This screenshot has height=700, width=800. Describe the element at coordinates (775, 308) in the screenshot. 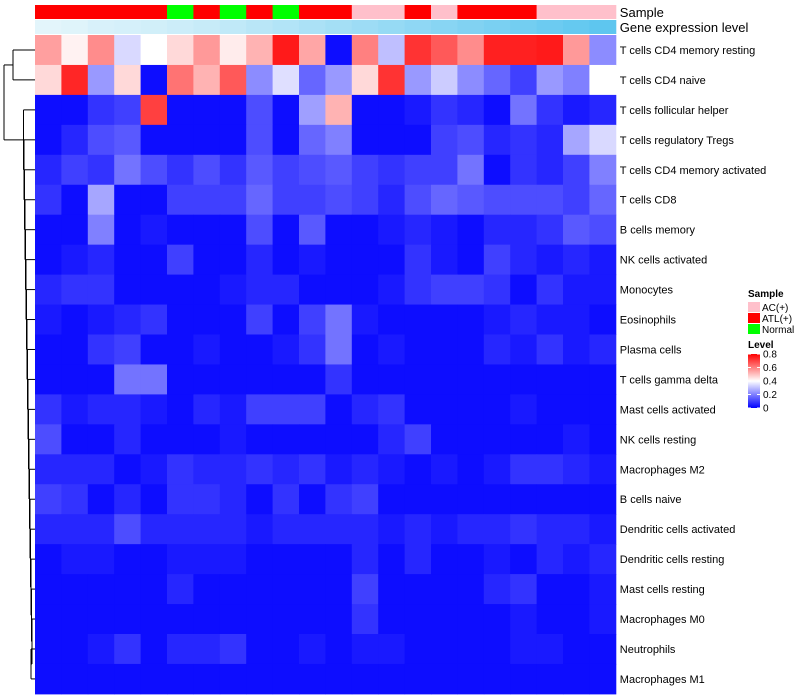

I see `legend-entry: AC(+)` at that location.